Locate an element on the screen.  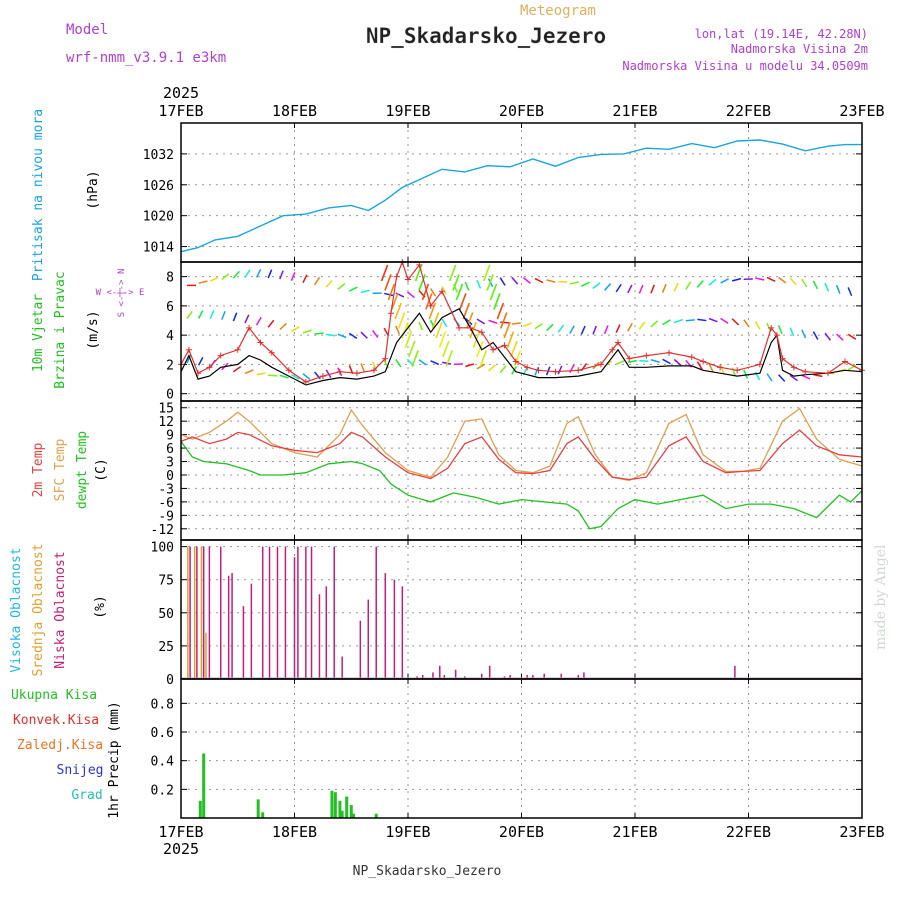
panel-frame is located at coordinates (521, 609).